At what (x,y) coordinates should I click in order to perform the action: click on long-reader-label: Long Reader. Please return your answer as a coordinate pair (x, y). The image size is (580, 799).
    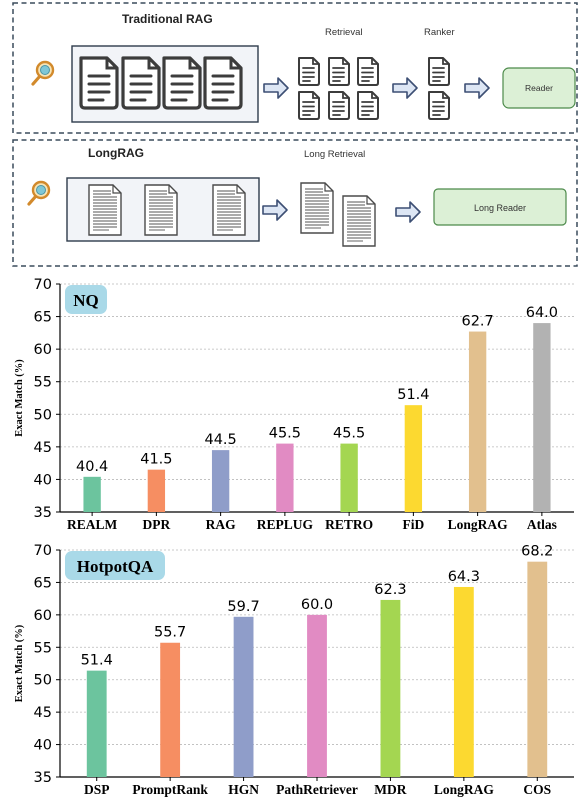
    Looking at the image, I should click on (500, 208).